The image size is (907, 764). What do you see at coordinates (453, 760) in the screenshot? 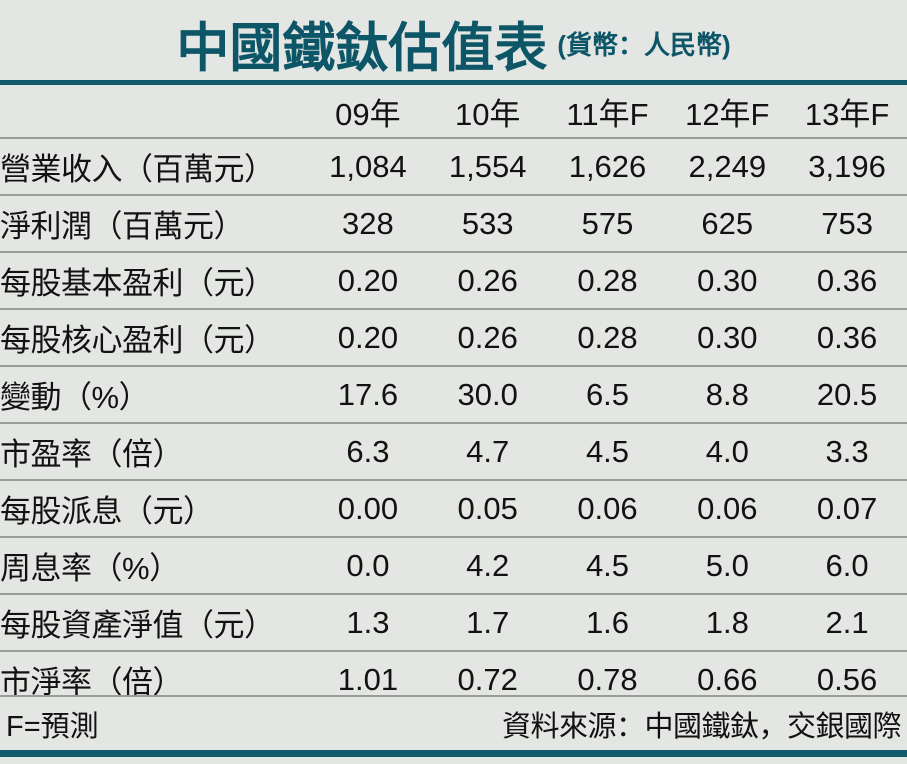
I see `bottom-margin-strip` at bounding box center [453, 760].